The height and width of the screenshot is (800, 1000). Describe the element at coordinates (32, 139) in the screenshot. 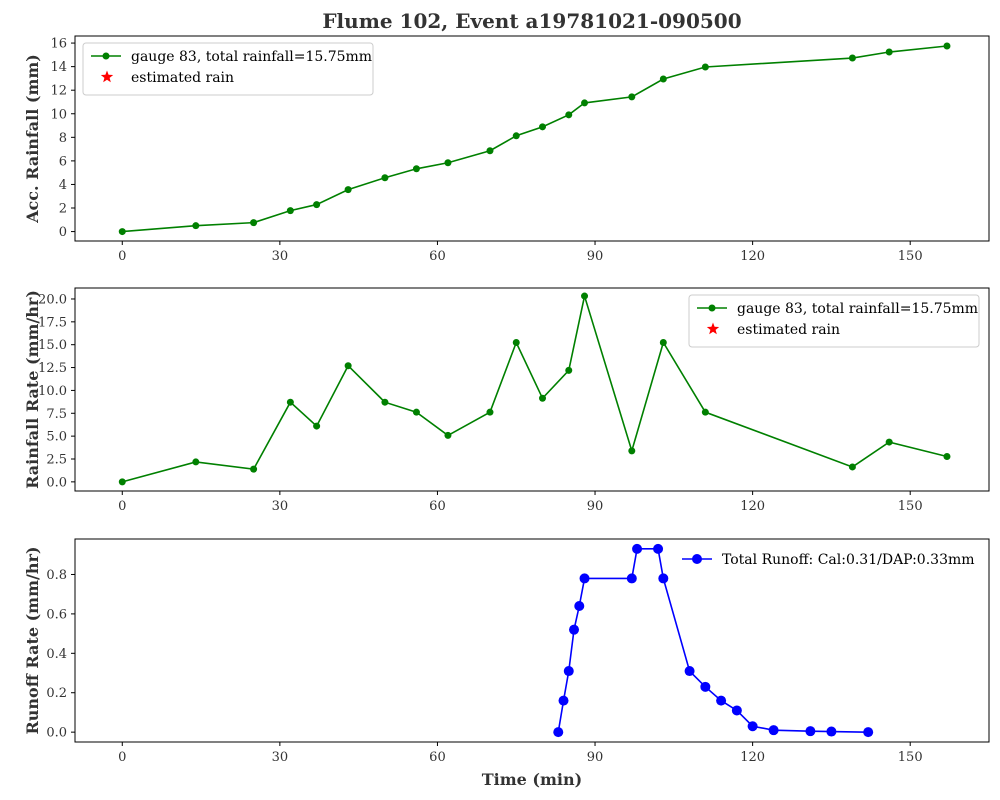

I see `y-axis-label: Acc. Rainfall (mm)` at that location.